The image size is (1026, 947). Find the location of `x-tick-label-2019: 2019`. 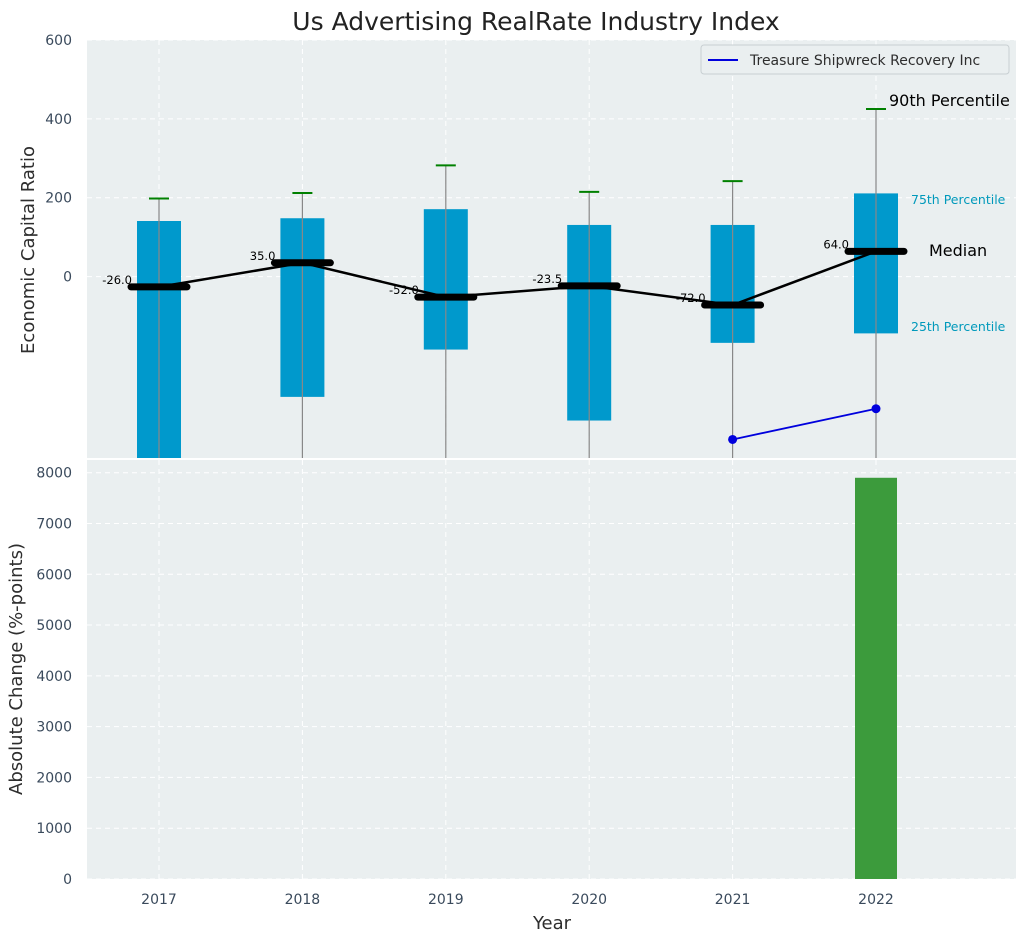

x-tick-label-2019: 2019 is located at coordinates (446, 900).